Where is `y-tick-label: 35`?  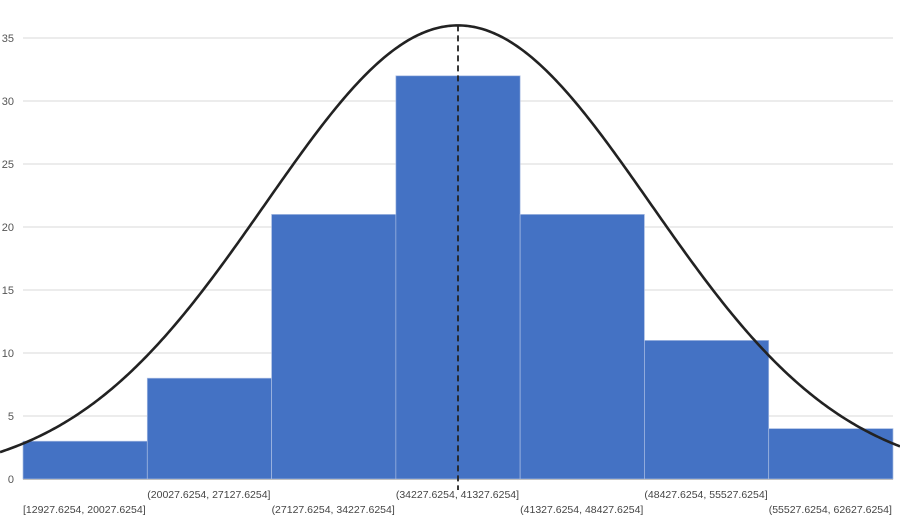 y-tick-label: 35 is located at coordinates (8, 39).